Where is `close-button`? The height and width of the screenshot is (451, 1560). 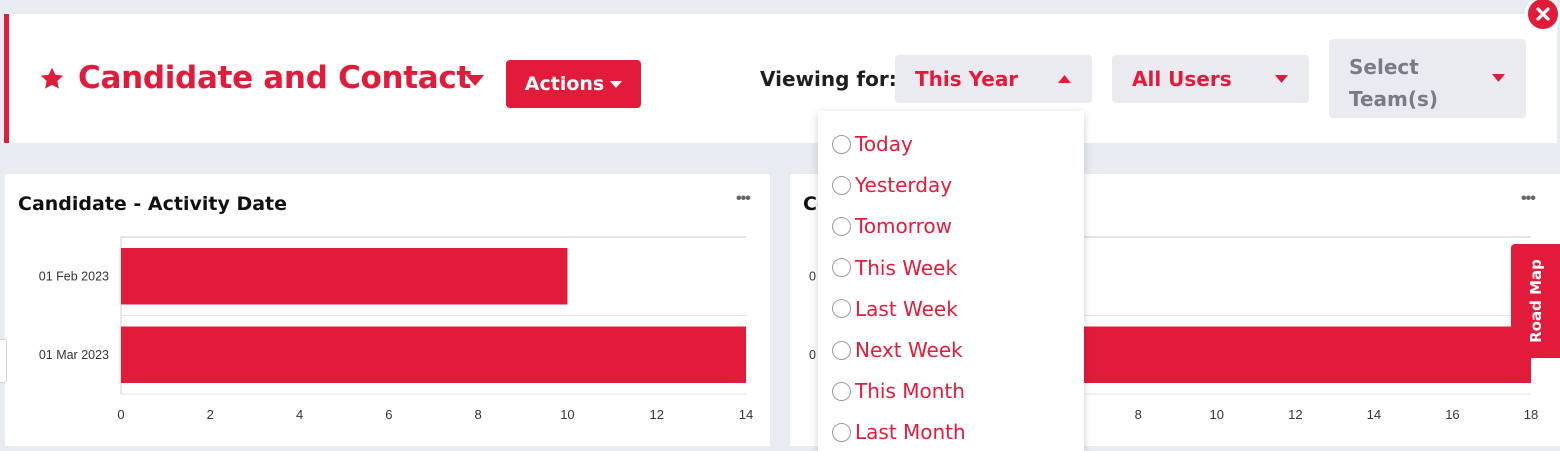
close-button is located at coordinates (1542, 16).